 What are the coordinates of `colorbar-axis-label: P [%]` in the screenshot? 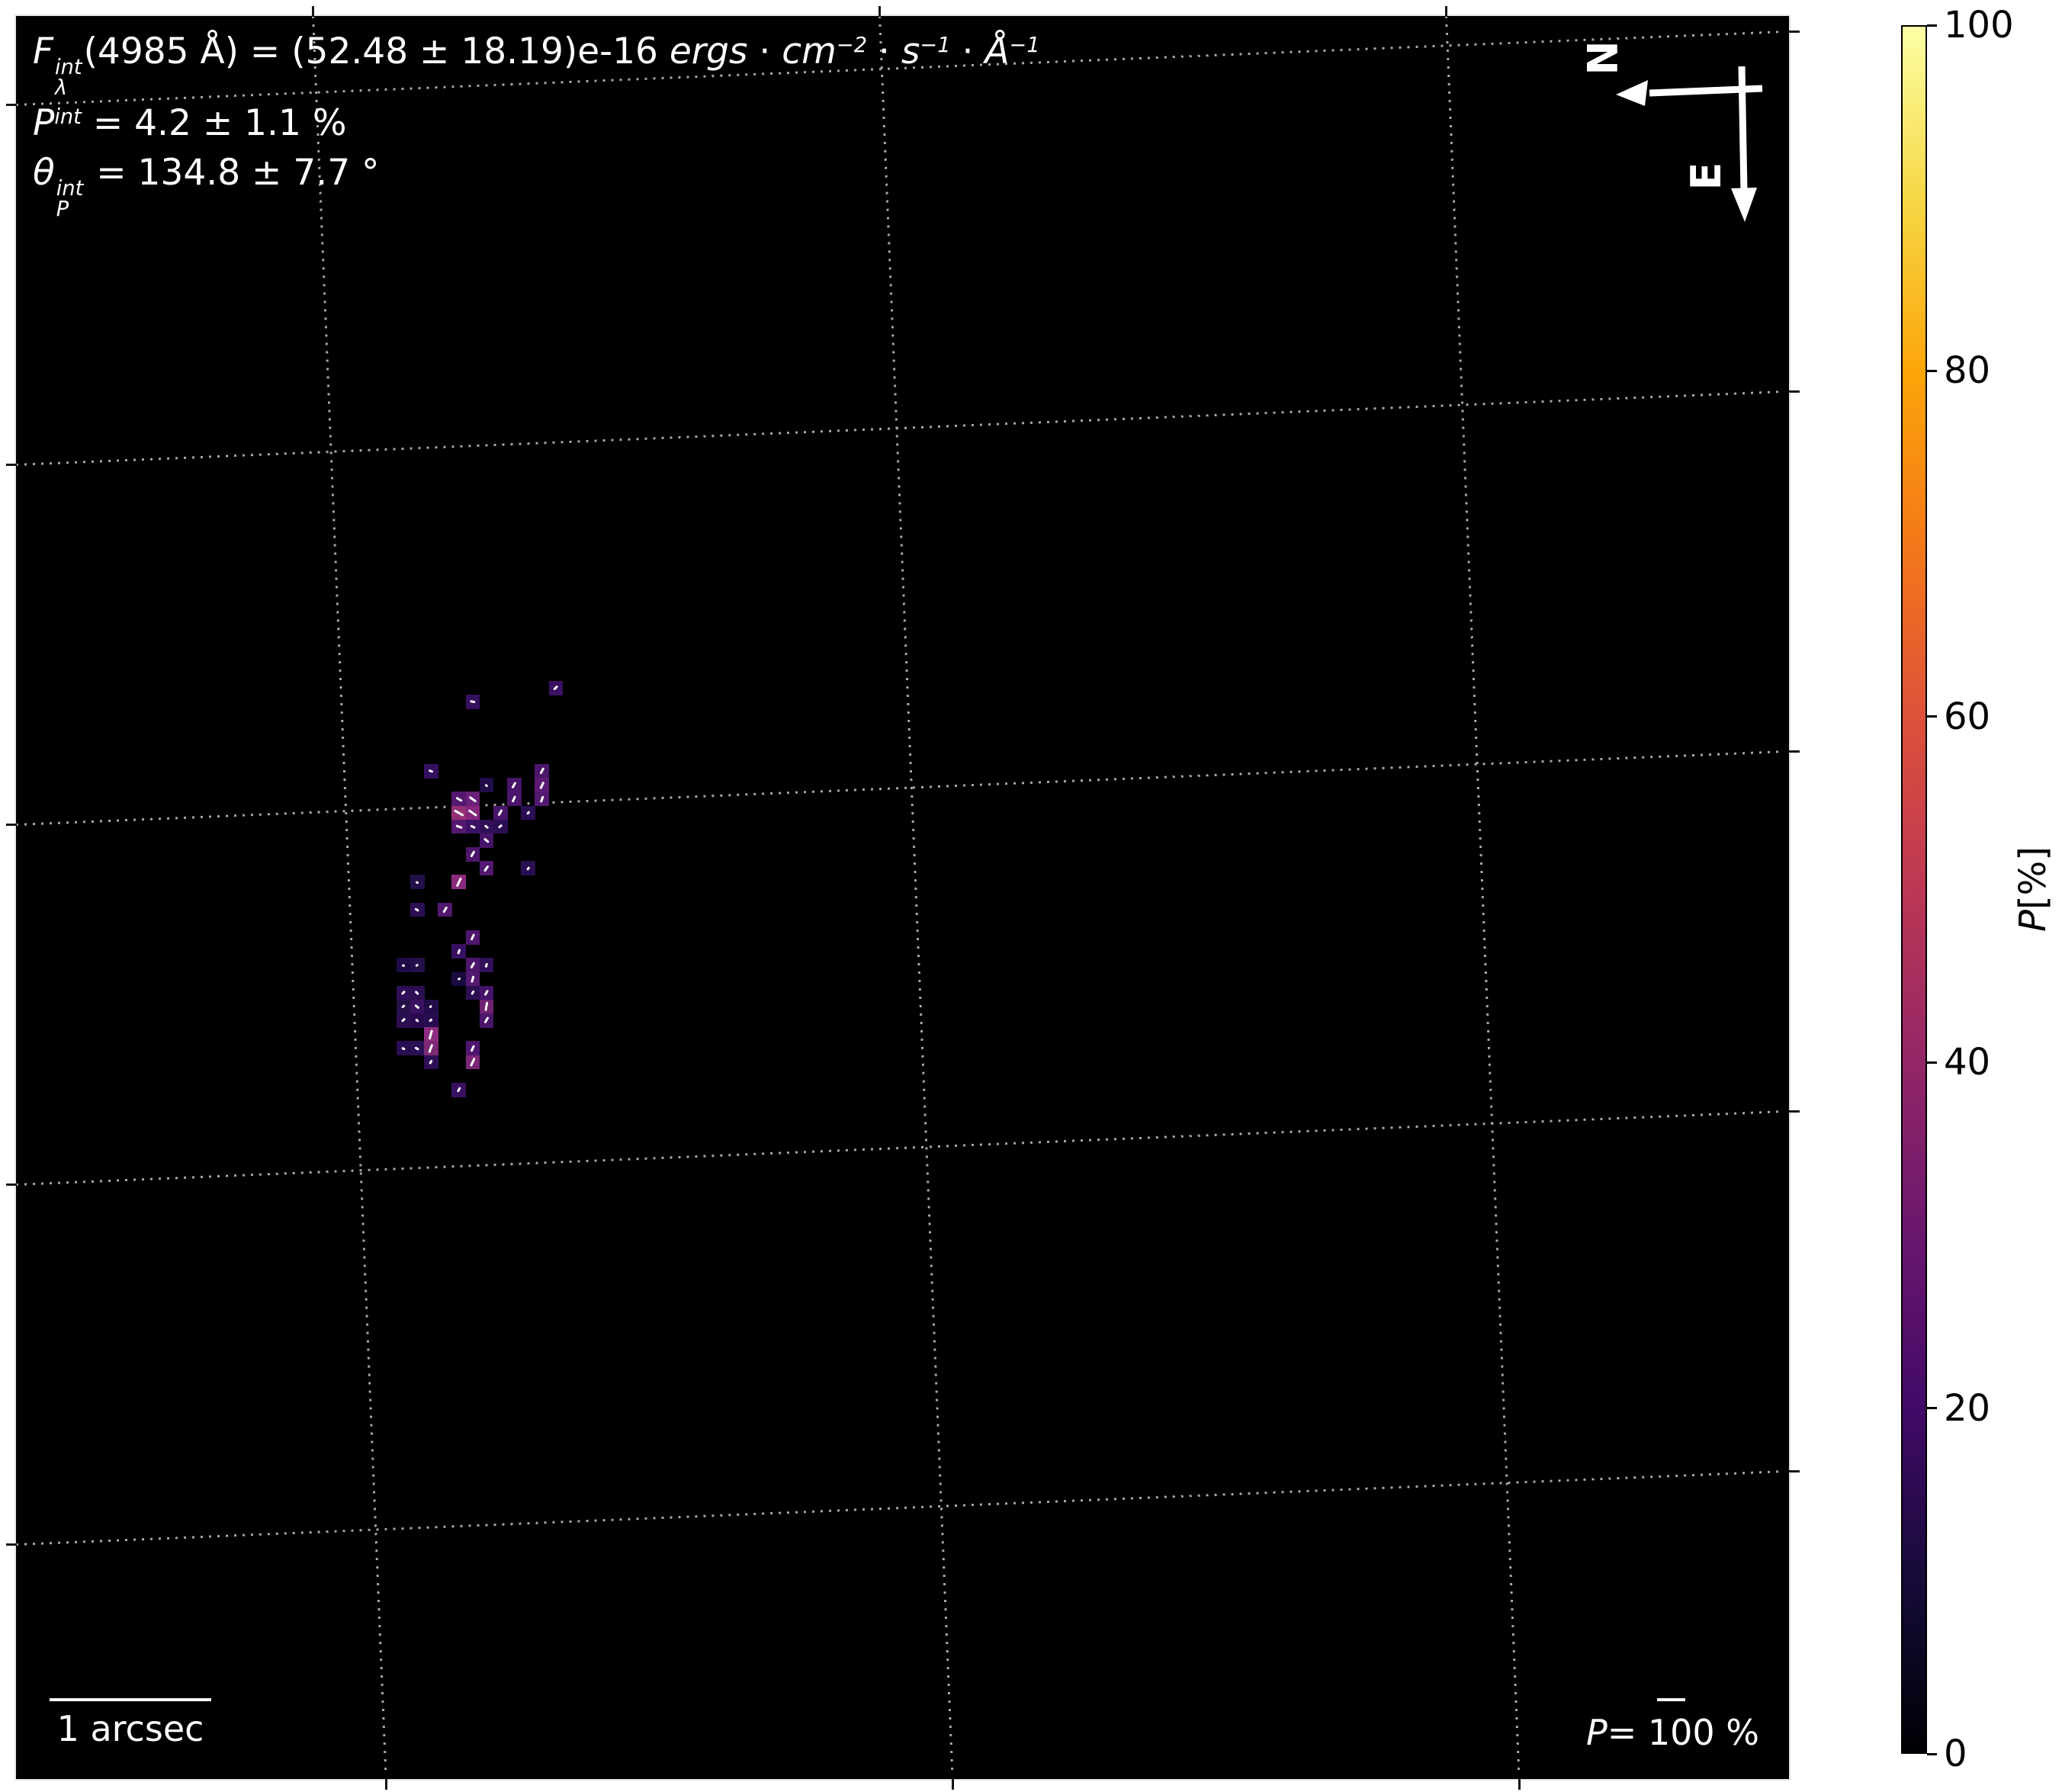 It's located at (2033, 889).